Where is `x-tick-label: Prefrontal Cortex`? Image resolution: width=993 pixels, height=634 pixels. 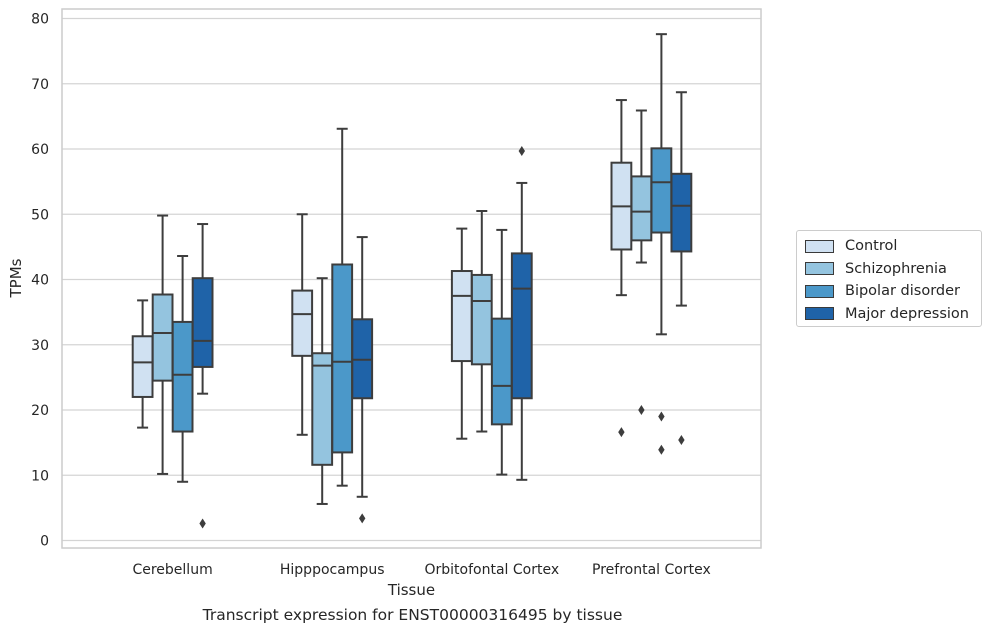
x-tick-label: Prefrontal Cortex is located at coordinates (651, 570).